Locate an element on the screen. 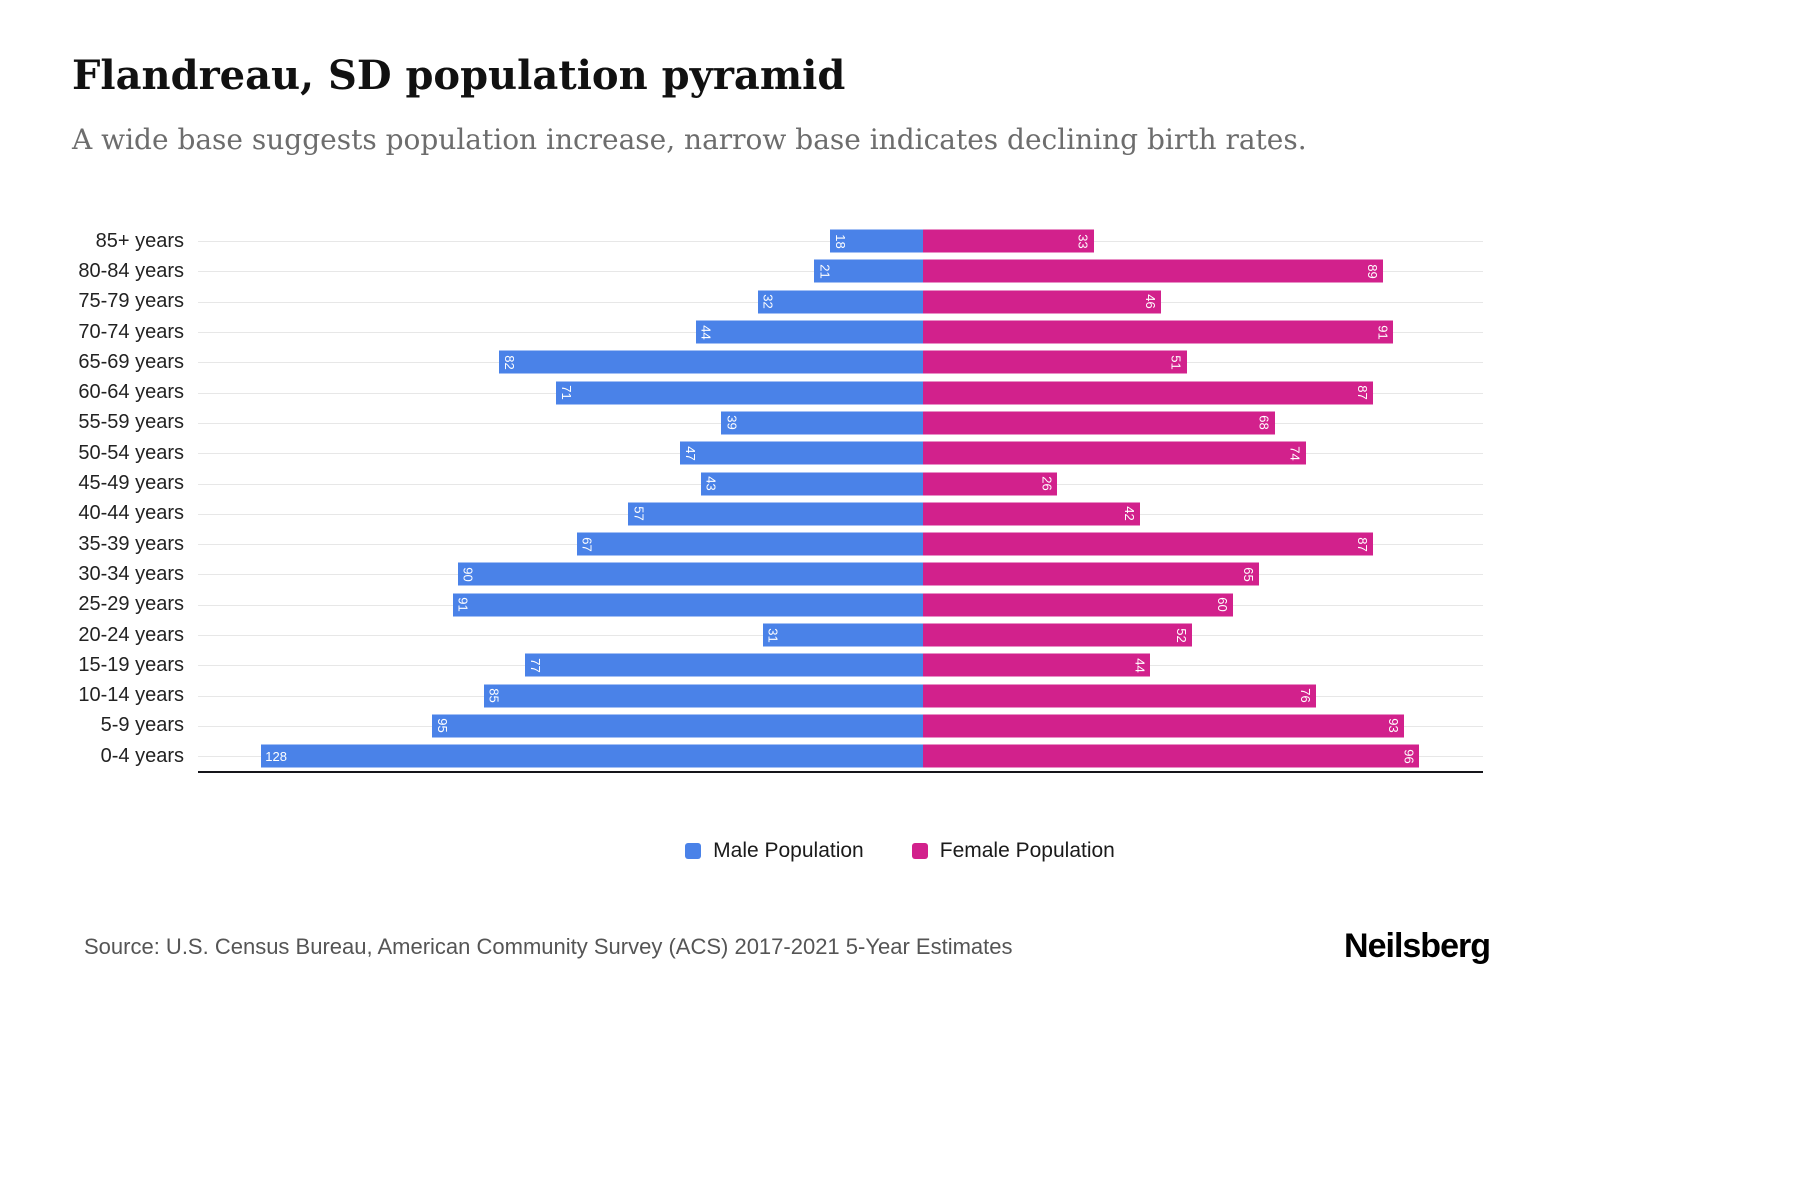 This screenshot has width=1800, height=1200. pyramid-row: 15-19 years 77 44 is located at coordinates (900, 665).